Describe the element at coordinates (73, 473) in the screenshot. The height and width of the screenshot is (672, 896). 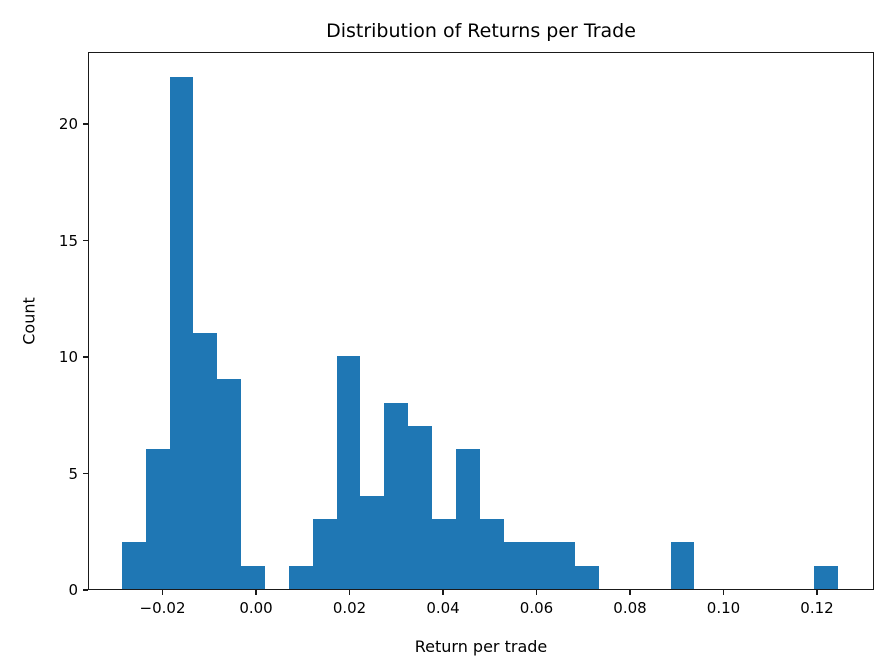
I see `y-tick-label: 5` at that location.